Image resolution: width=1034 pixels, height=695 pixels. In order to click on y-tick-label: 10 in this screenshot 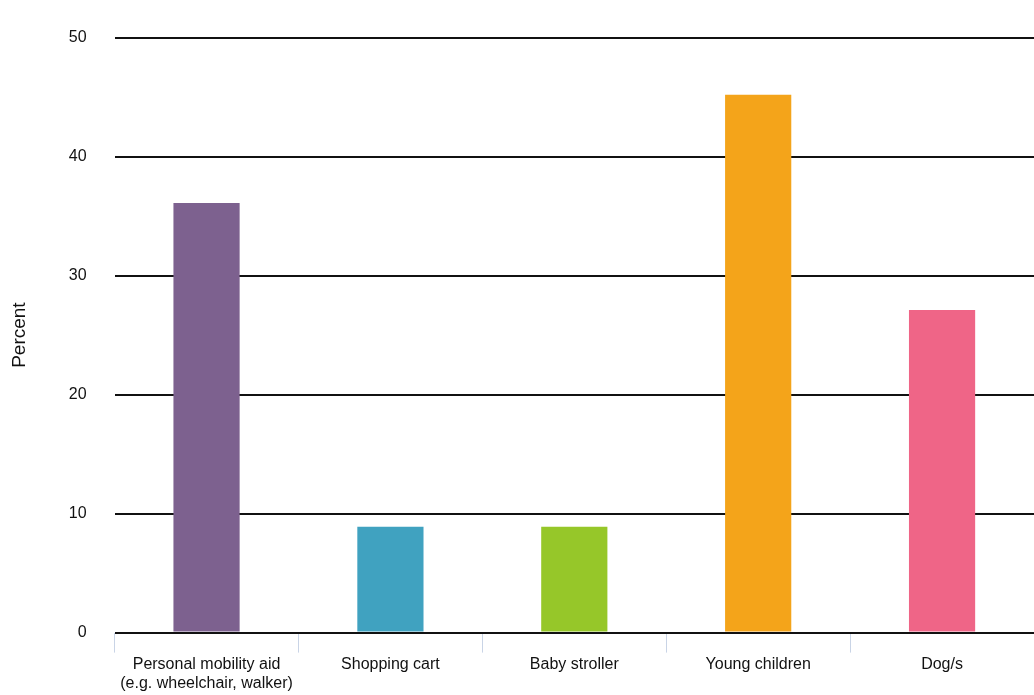, I will do `click(77, 513)`.